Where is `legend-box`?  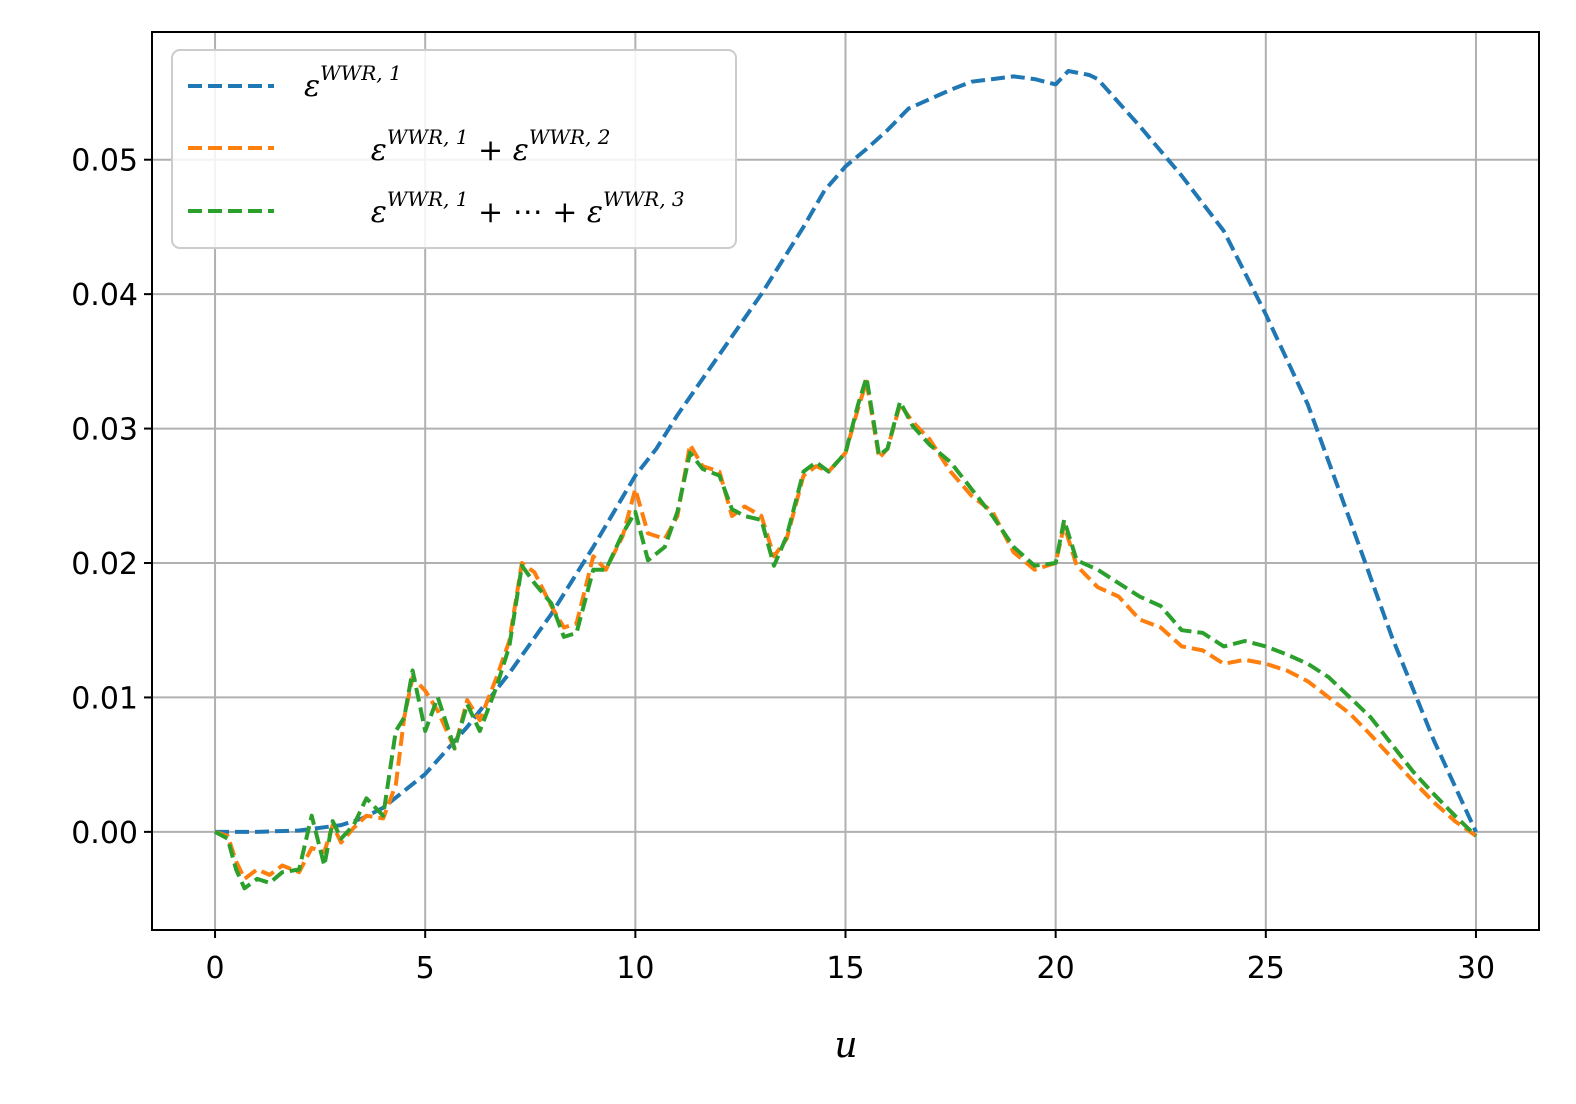
legend-box is located at coordinates (454, 149).